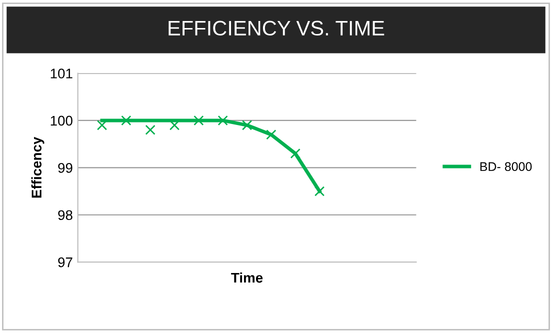  I want to click on y-axis-title: Efficency, so click(37, 167).